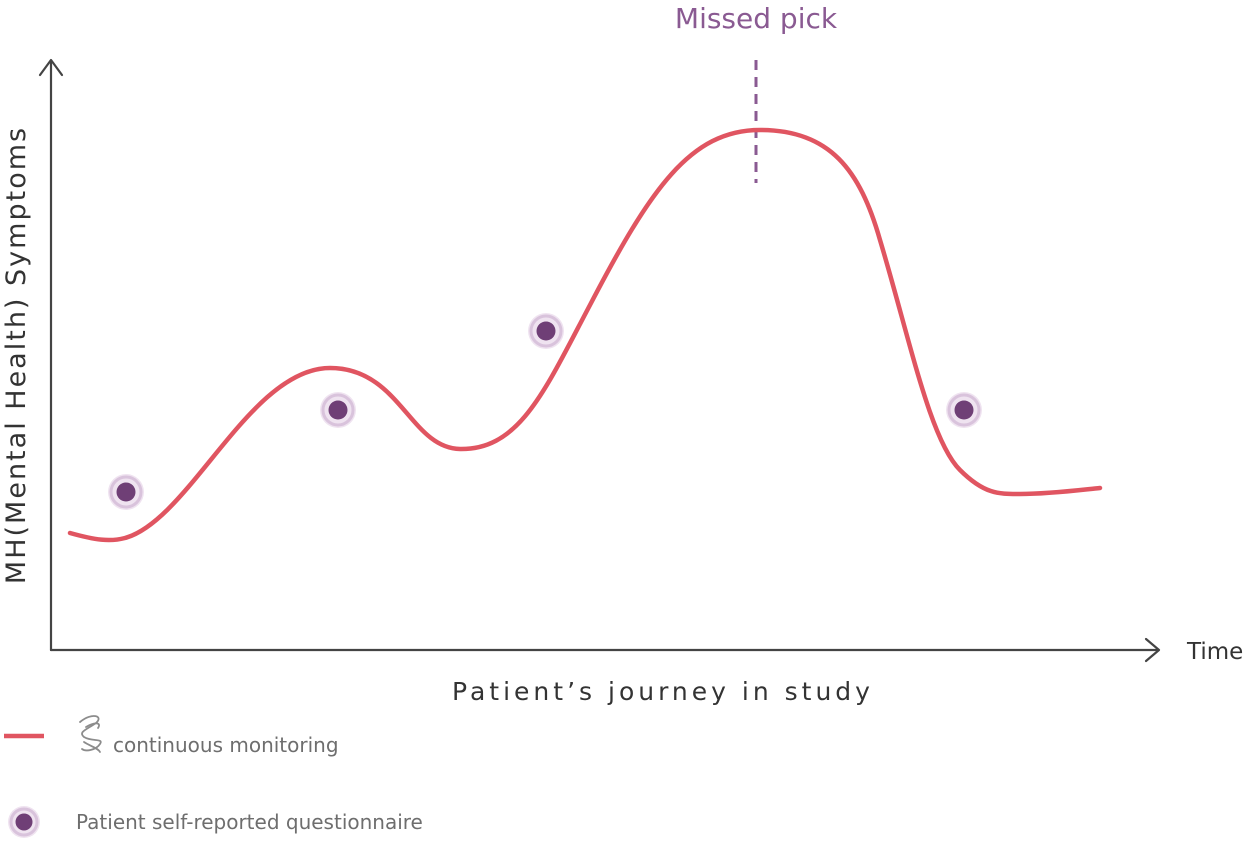 The image size is (1252, 847). I want to click on y-axis, so click(51, 355).